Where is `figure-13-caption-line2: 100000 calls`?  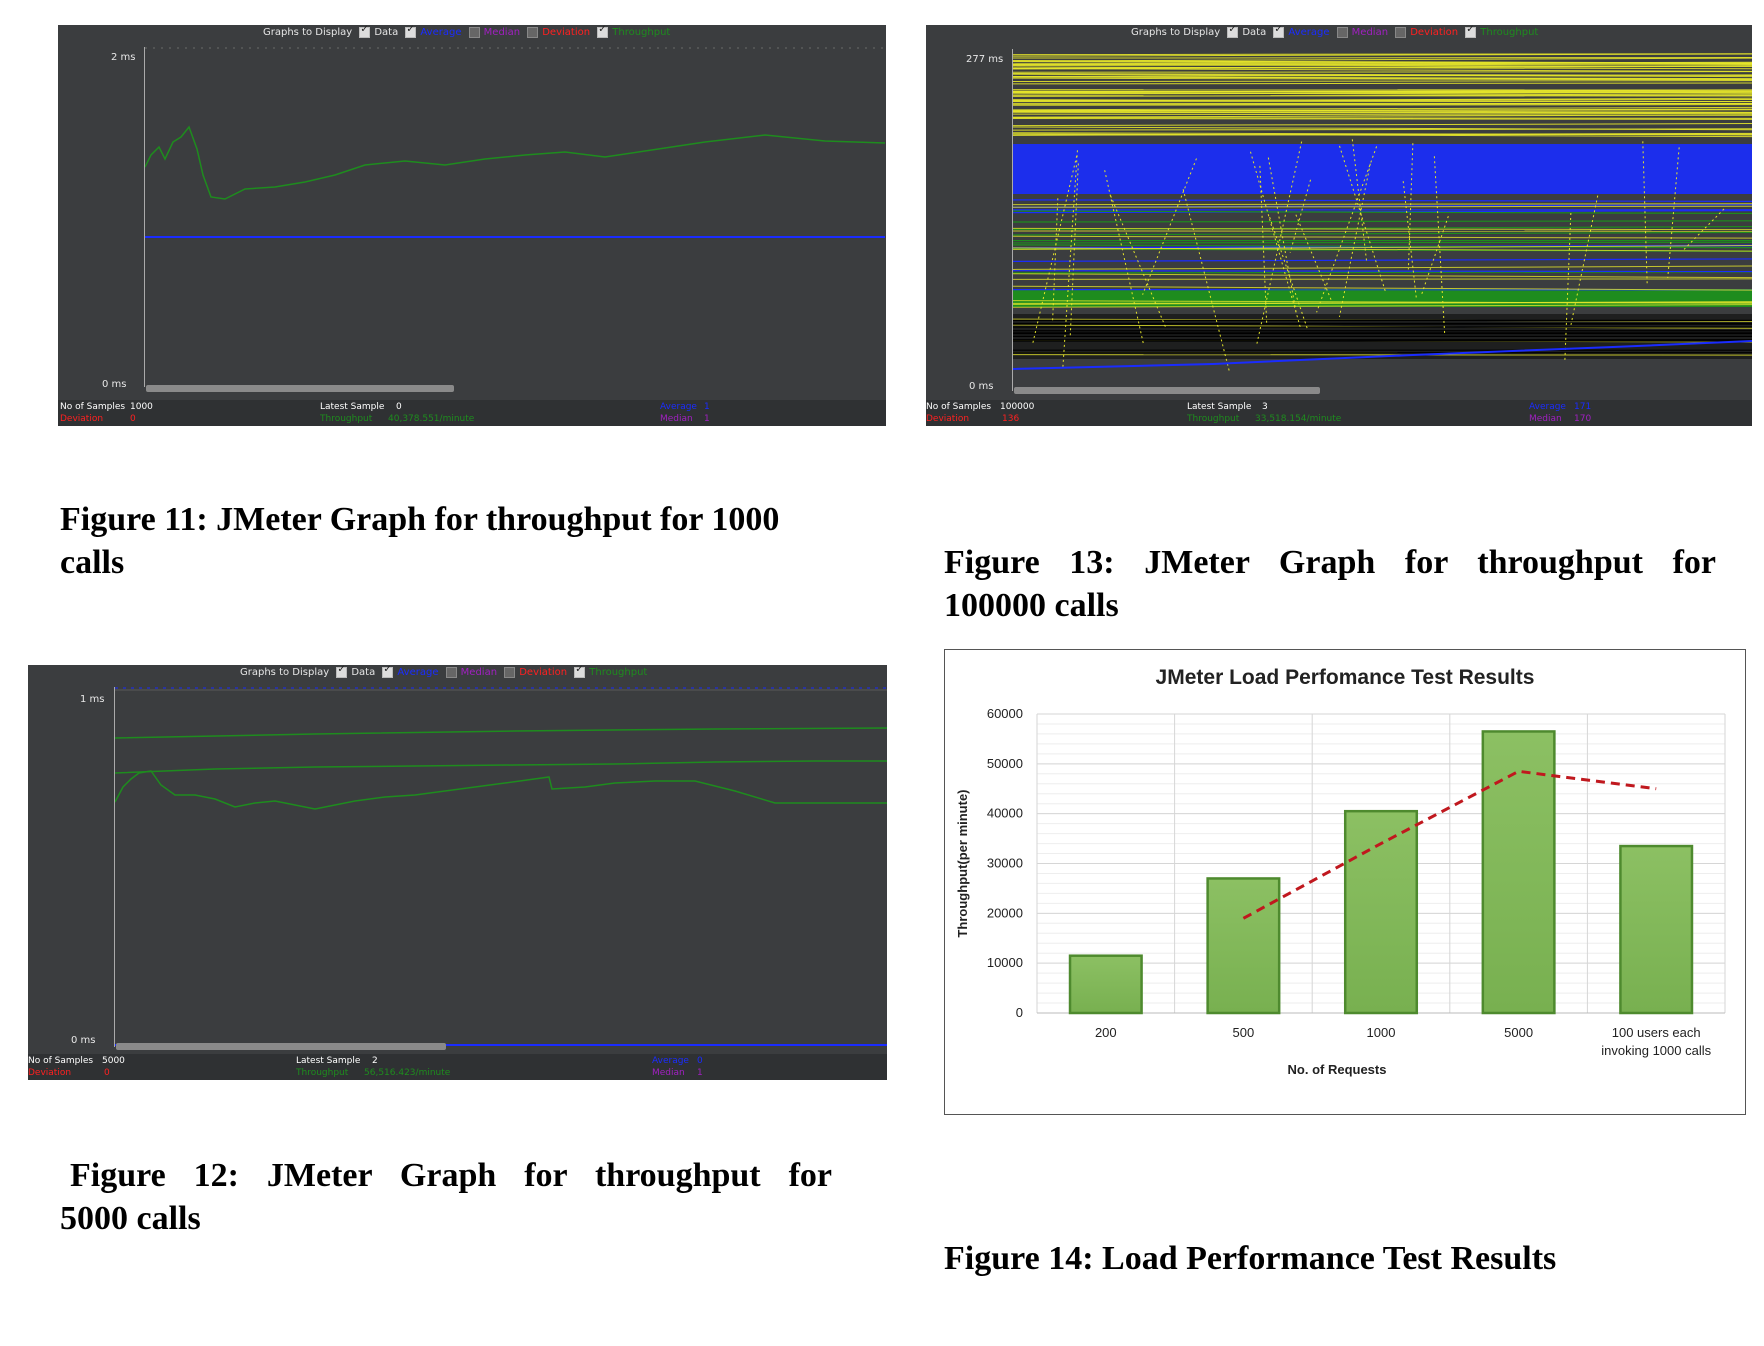 figure-13-caption-line2: 100000 calls is located at coordinates (1031, 605).